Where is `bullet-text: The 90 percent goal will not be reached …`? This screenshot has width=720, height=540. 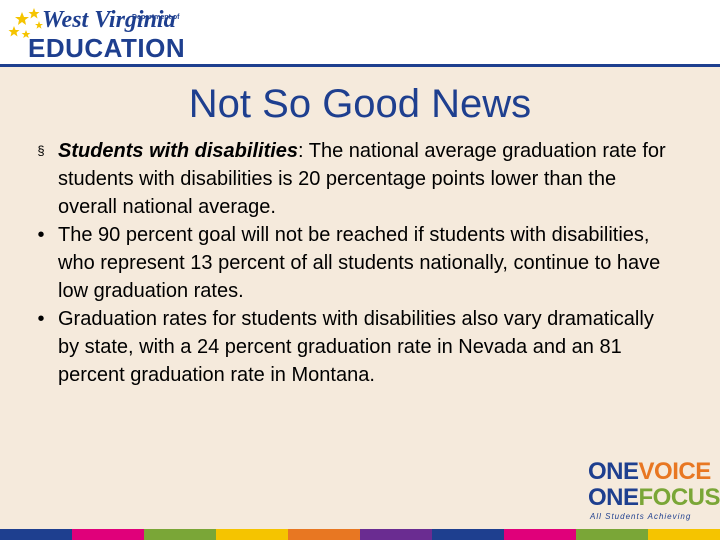
bullet-text: The 90 percent goal will not be reached … is located at coordinates (359, 263).